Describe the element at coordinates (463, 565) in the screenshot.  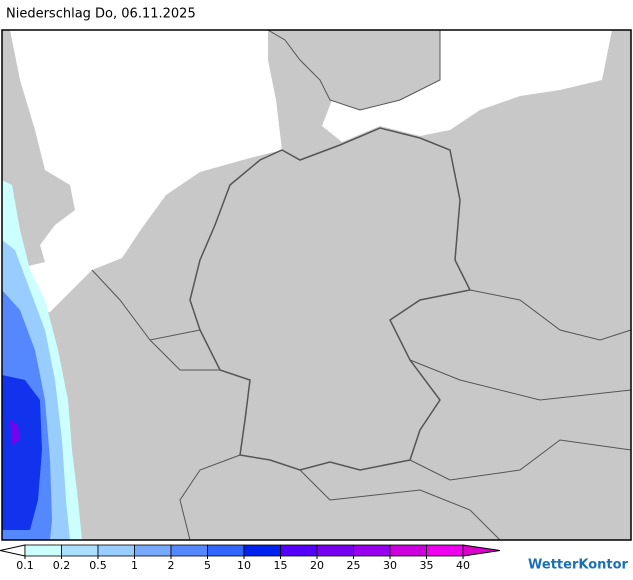
I see `legend-label: 40` at that location.